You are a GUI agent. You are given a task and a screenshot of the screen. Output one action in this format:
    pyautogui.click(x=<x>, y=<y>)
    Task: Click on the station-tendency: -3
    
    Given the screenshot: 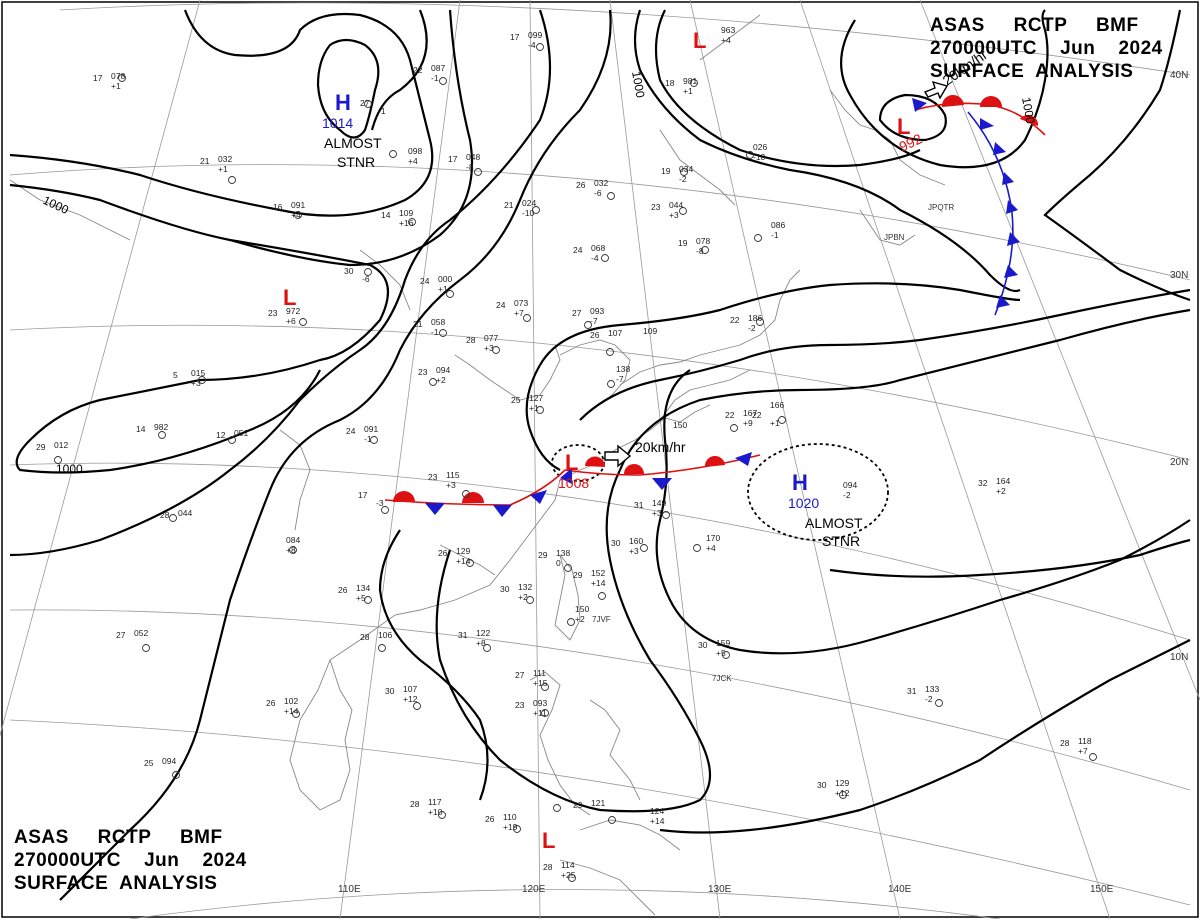 What is the action you would take?
    pyautogui.click(x=380, y=503)
    